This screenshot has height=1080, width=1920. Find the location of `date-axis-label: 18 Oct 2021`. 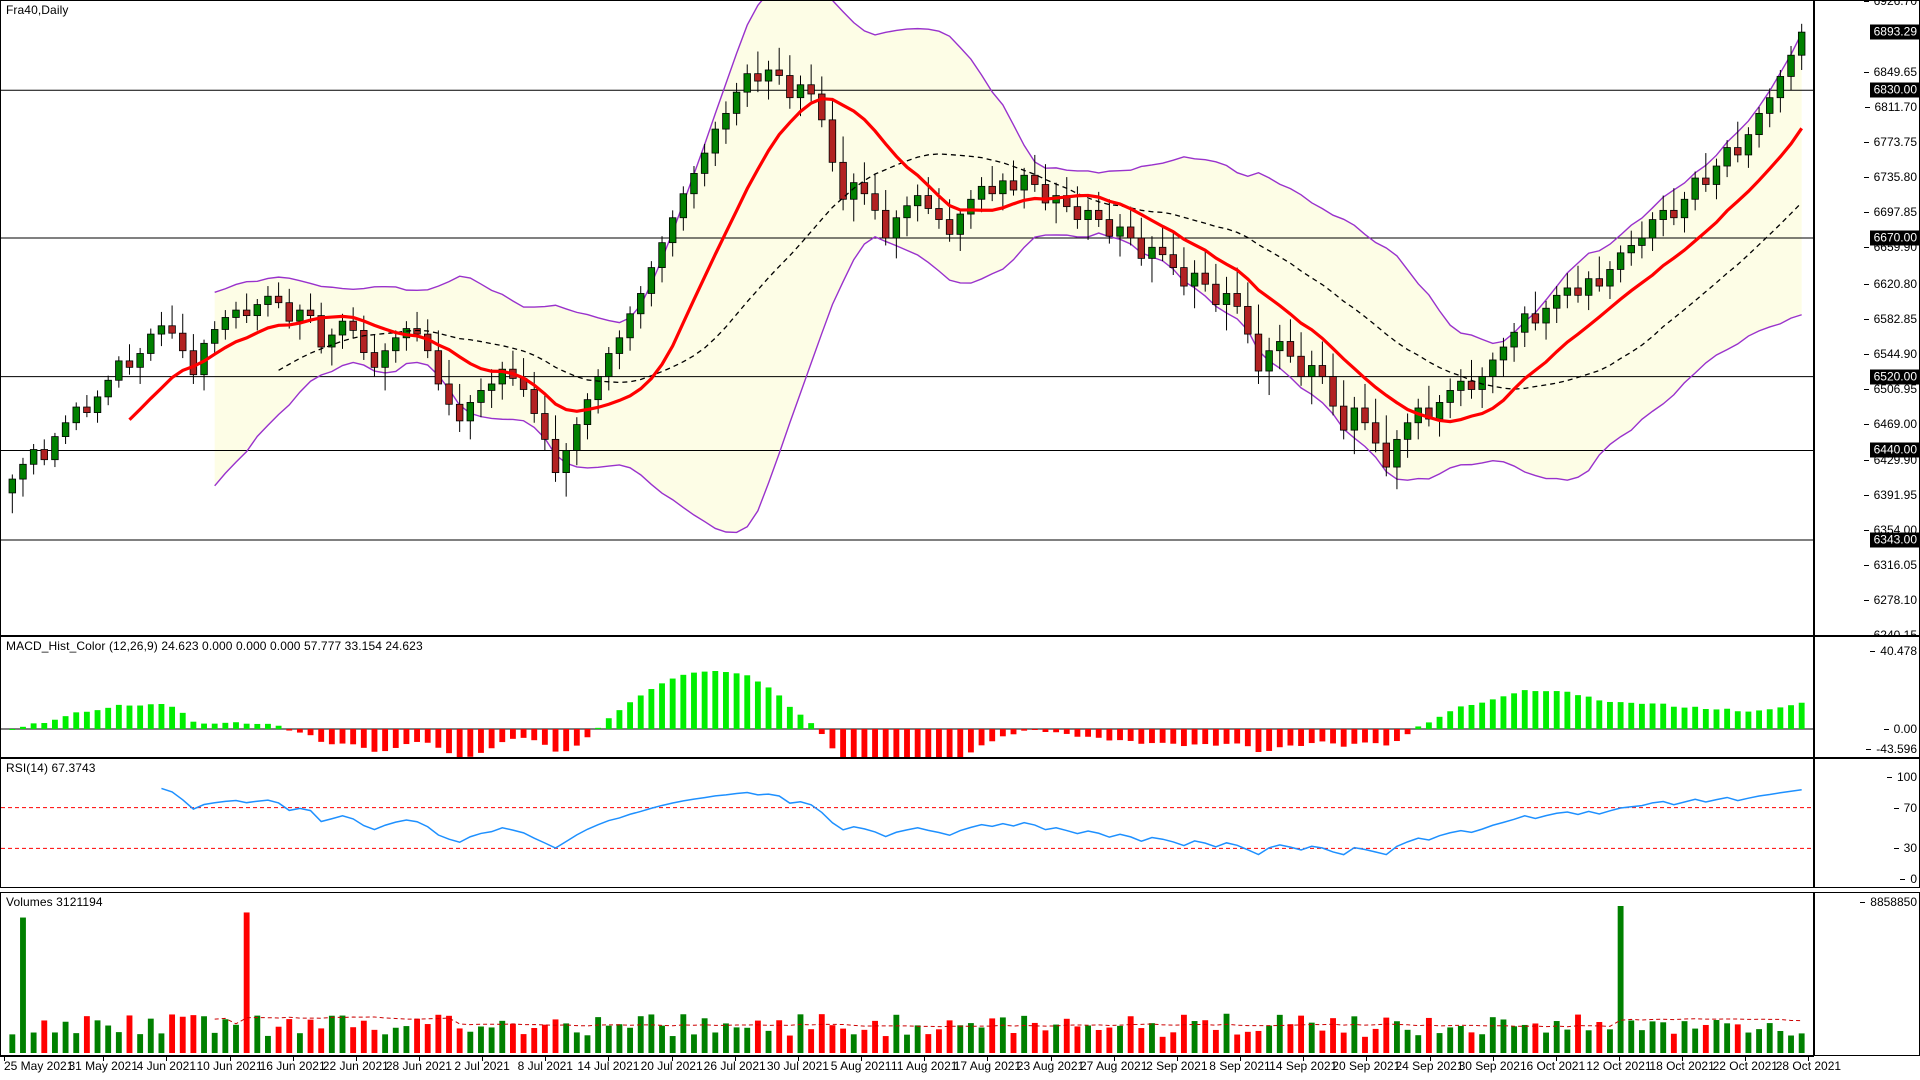

date-axis-label: 18 Oct 2021 is located at coordinates (1682, 1066).